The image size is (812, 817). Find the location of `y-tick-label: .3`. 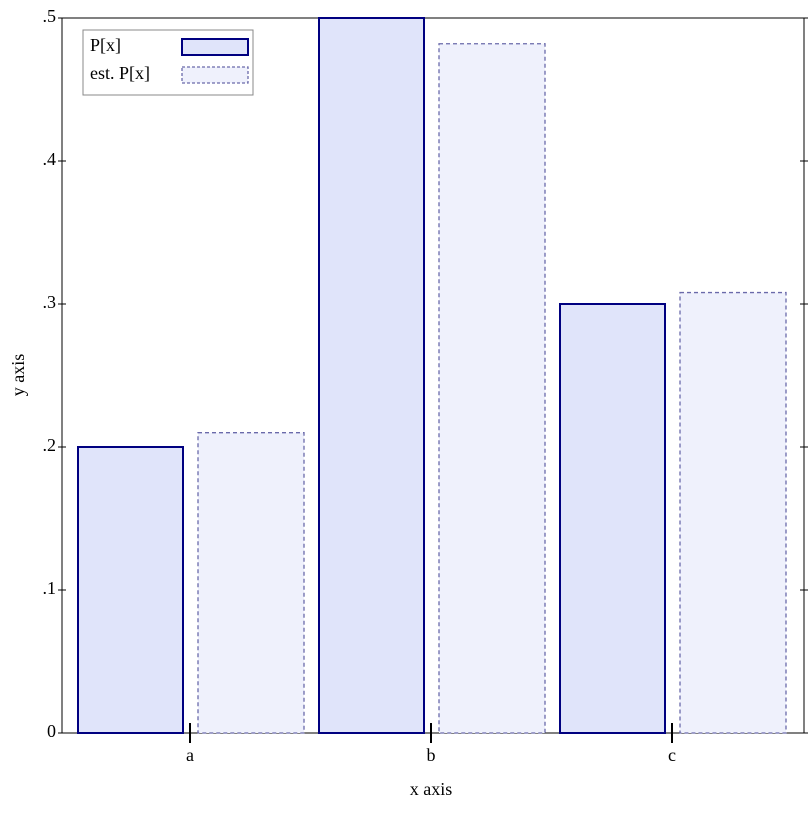

y-tick-label: .3 is located at coordinates (50, 302).